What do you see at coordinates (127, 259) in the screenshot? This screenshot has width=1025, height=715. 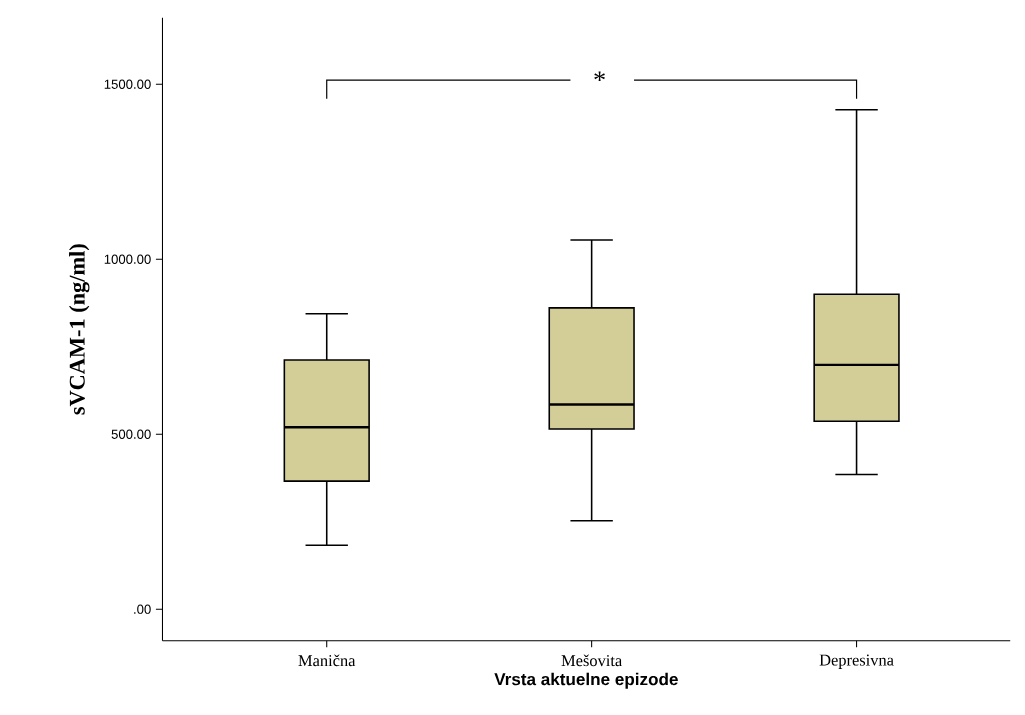 I see `y-tick-label: 1000.00` at bounding box center [127, 259].